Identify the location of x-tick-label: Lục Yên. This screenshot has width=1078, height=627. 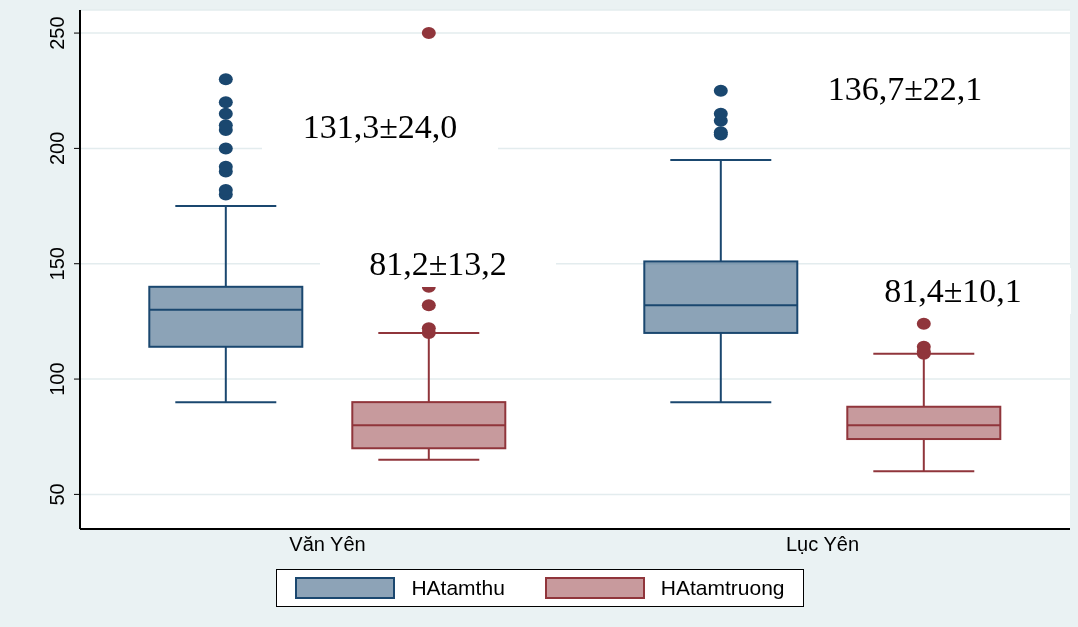
(822, 544).